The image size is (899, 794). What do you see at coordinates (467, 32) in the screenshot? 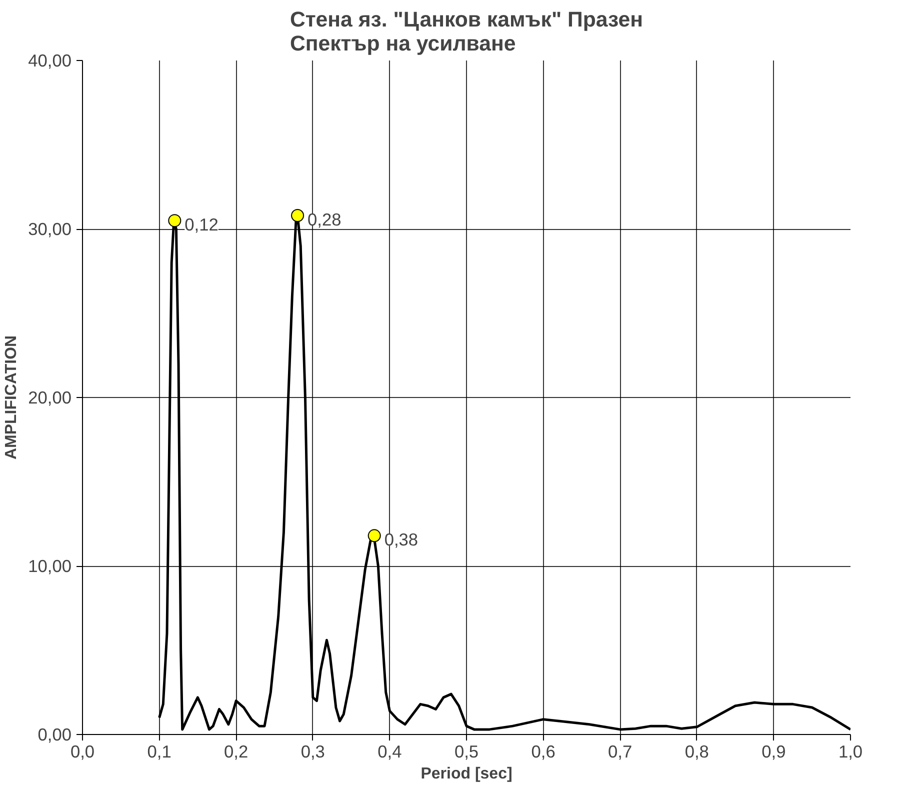
I see `chart-title: Стена яз. "Цанков камък" Празен Спектър на усилване` at bounding box center [467, 32].